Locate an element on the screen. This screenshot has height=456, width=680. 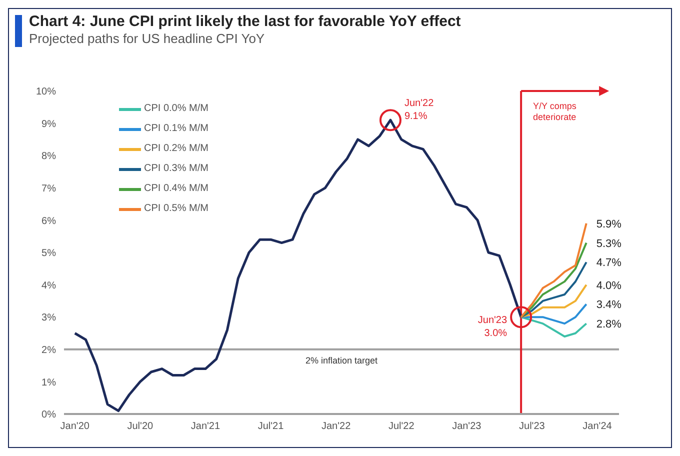
y-tick-label: 0% is located at coordinates (49, 415).